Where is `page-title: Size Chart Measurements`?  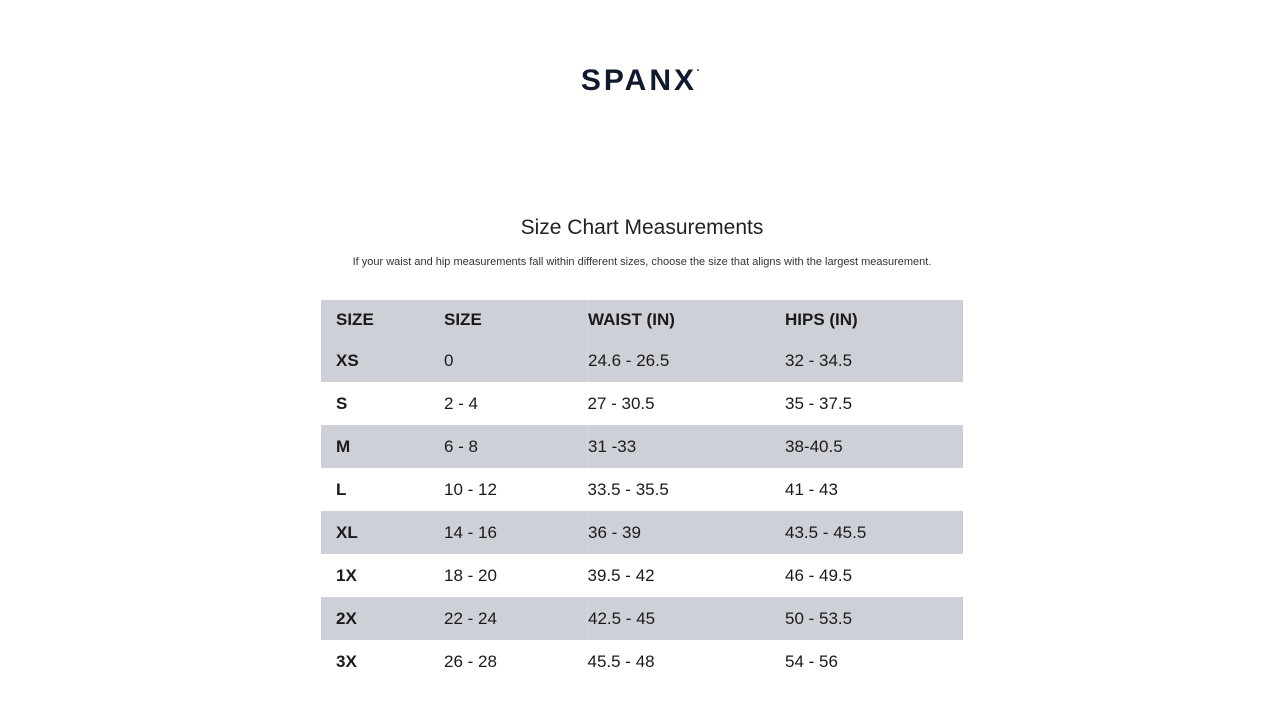
page-title: Size Chart Measurements is located at coordinates (642, 227).